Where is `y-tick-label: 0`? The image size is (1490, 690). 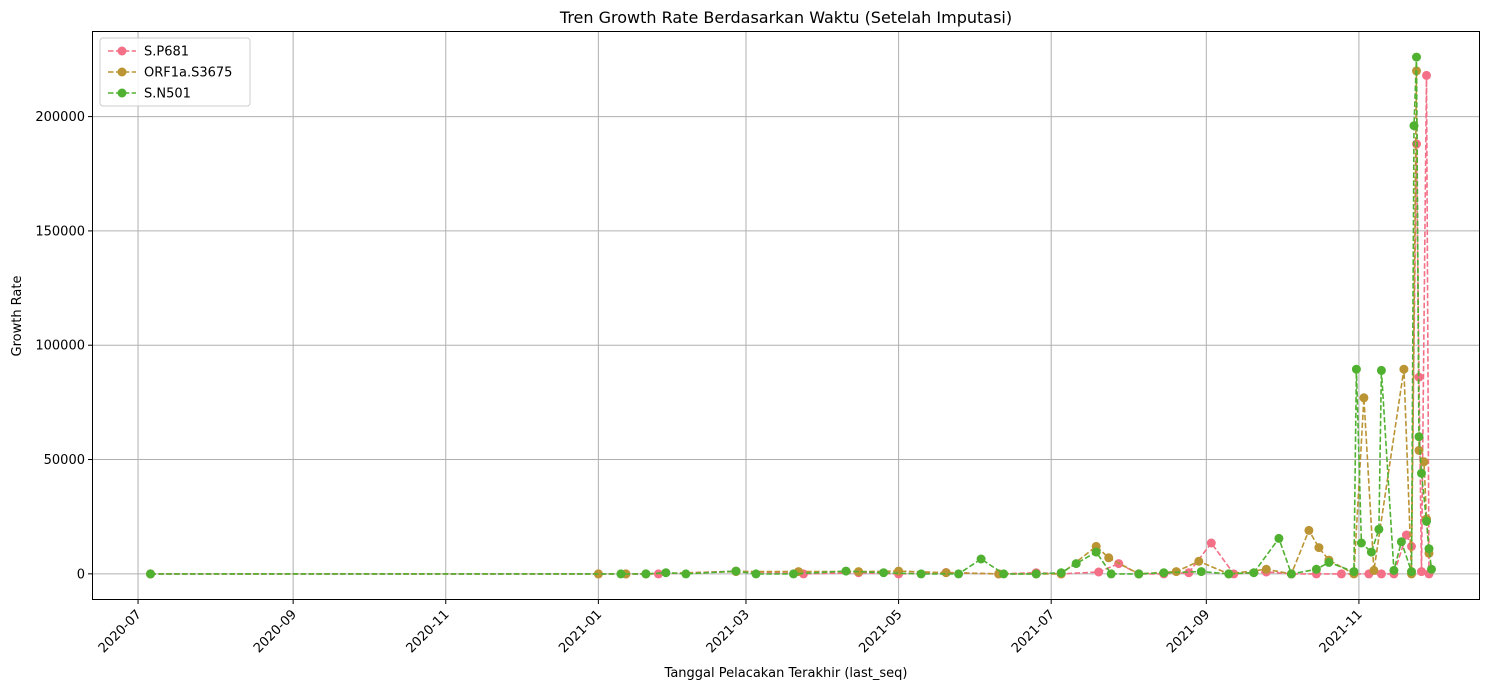 y-tick-label: 0 is located at coordinates (81, 574).